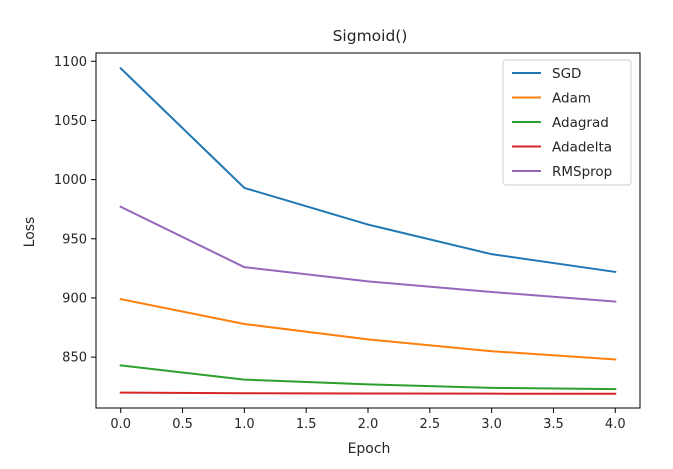 This screenshot has width=673, height=469. I want to click on x-tick-label: 1.0, so click(244, 424).